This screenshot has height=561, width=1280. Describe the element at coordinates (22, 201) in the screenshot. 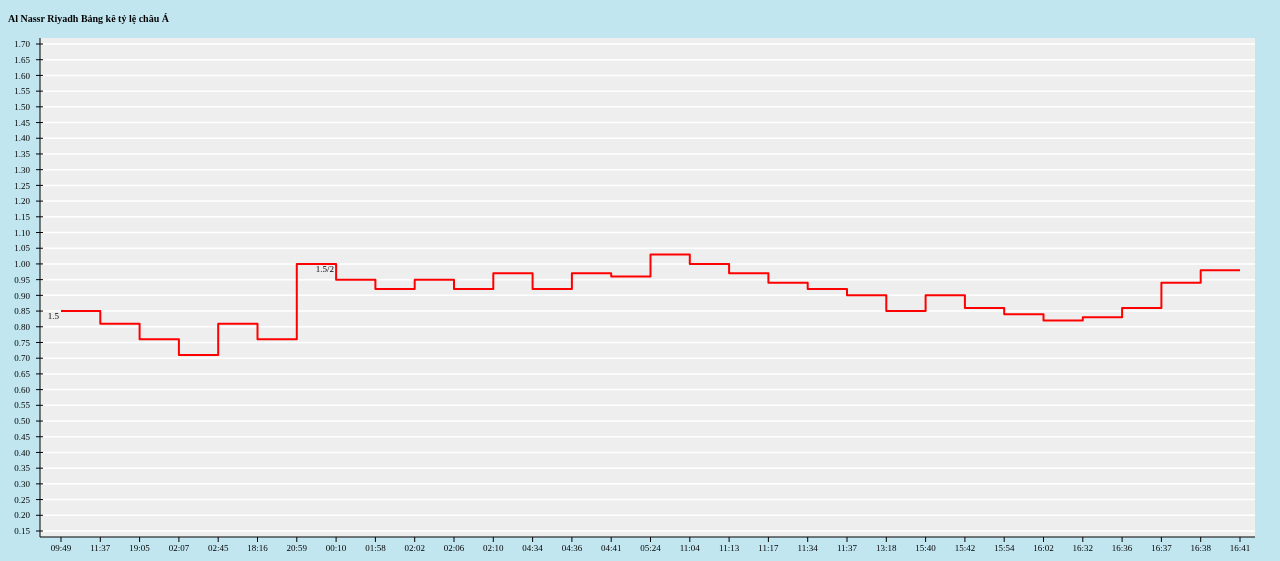

I see `y-tick-label: 1.20` at that location.